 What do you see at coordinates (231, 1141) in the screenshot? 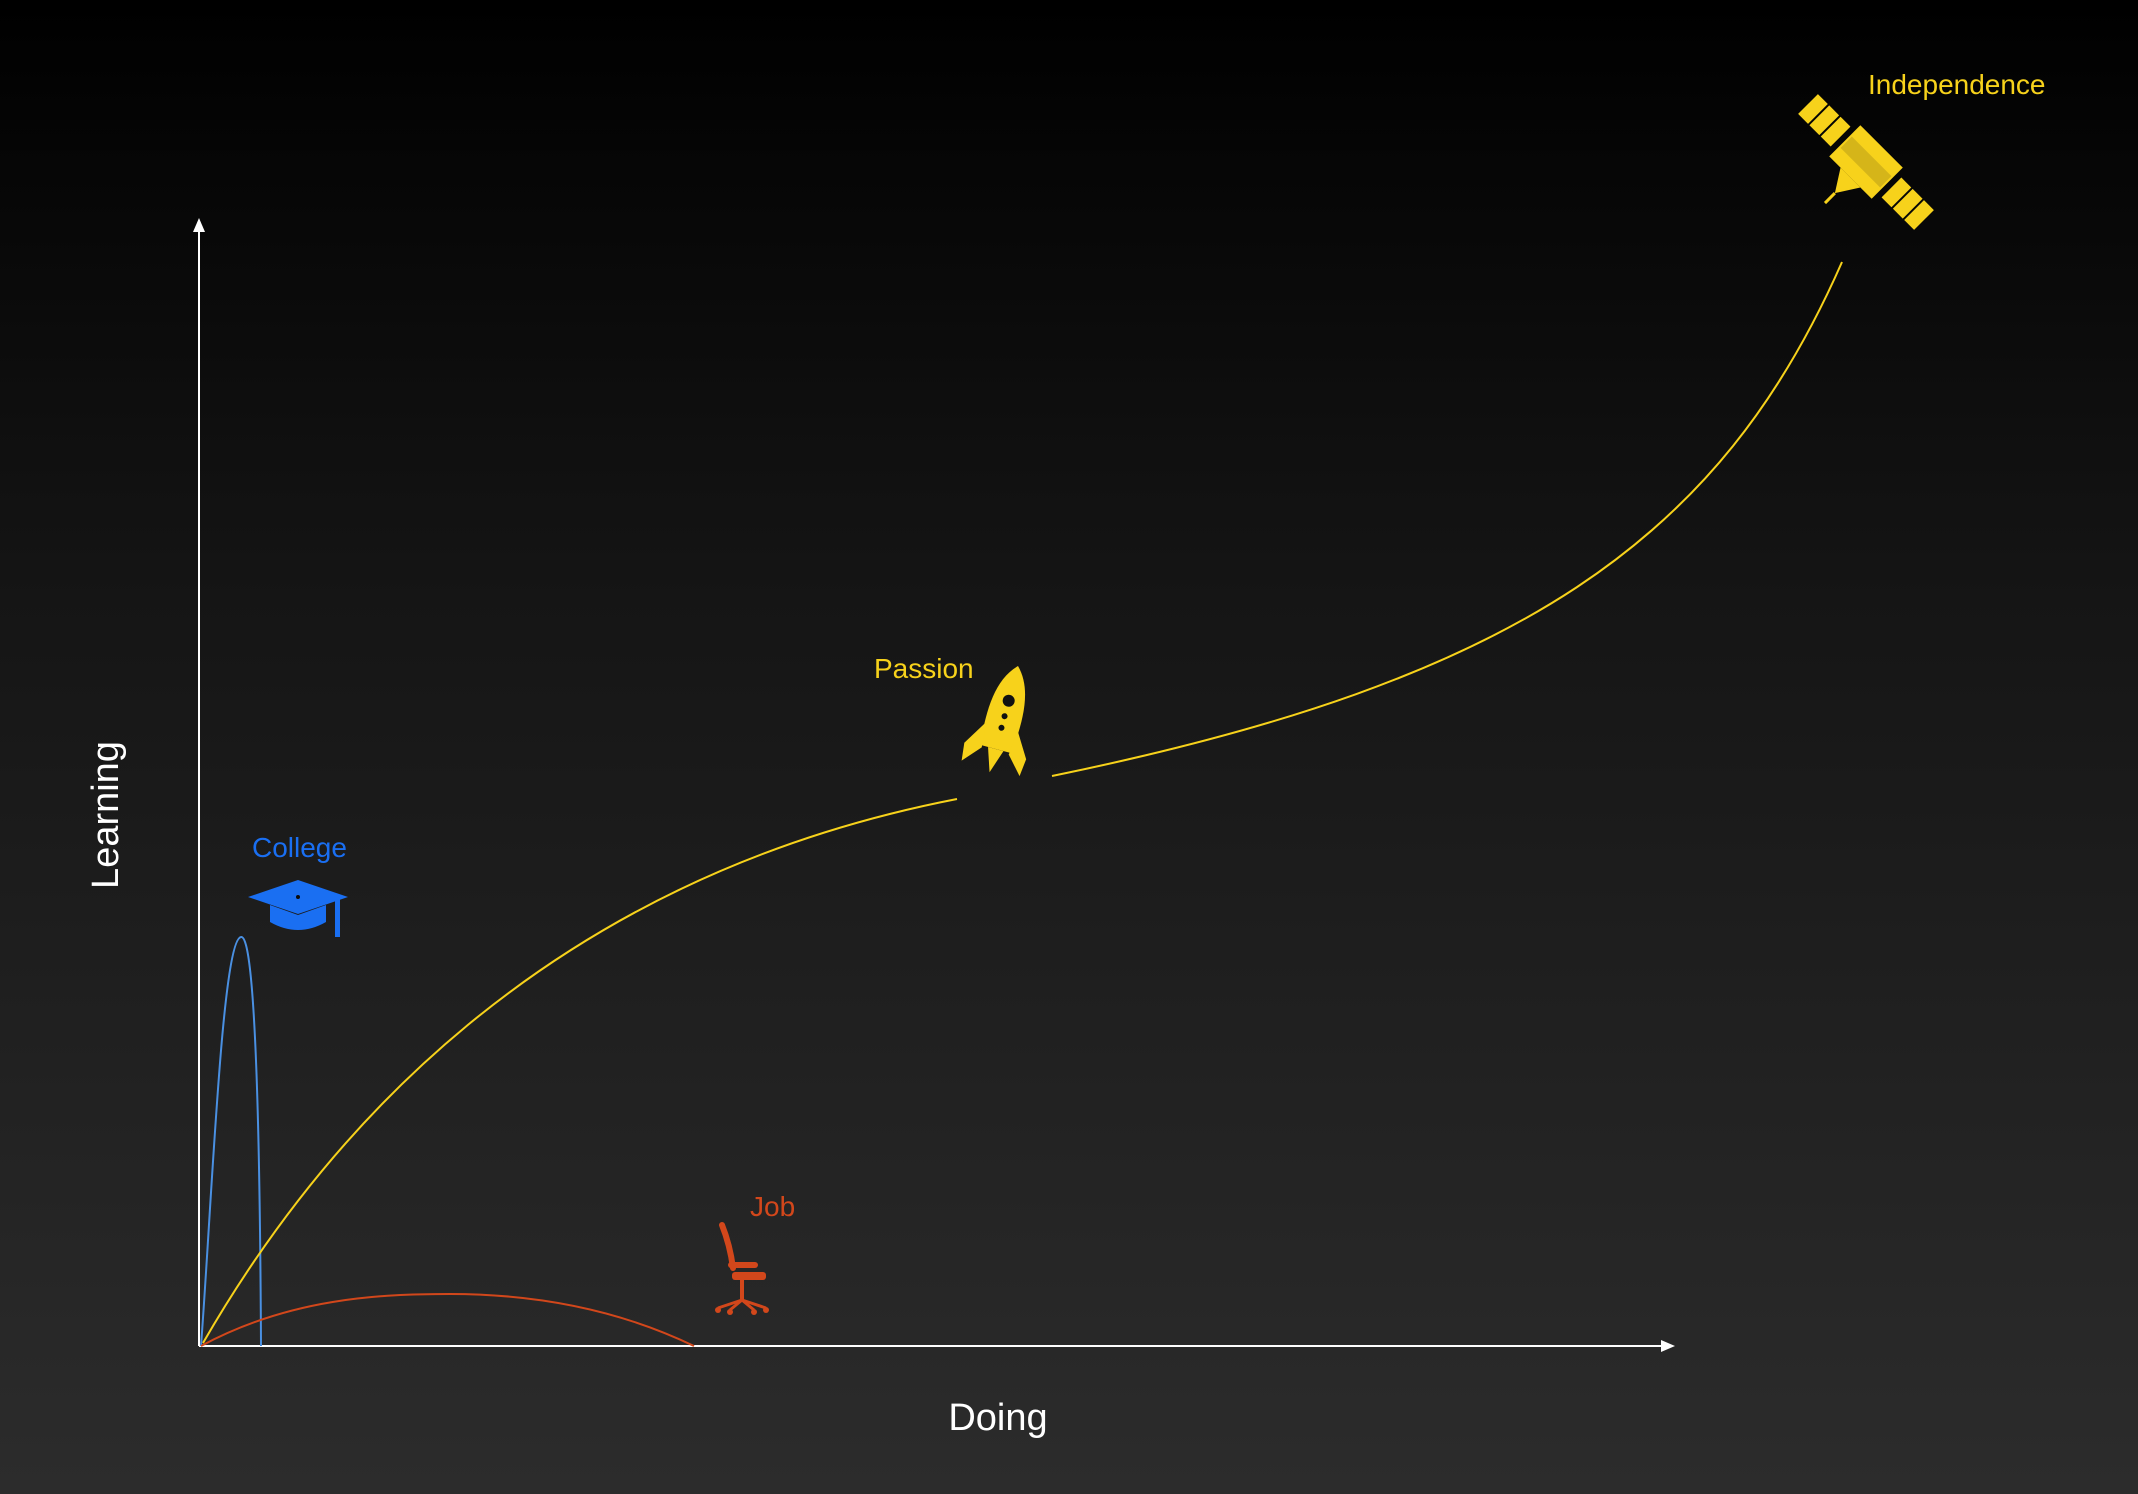
I see `college-curve` at bounding box center [231, 1141].